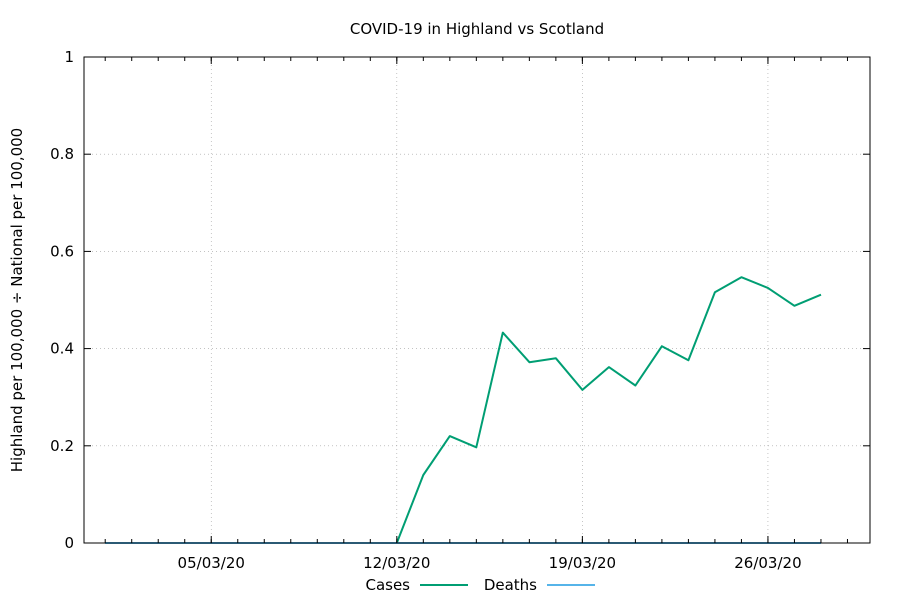 The height and width of the screenshot is (600, 900). I want to click on x-tick-label: 19/03/20, so click(582, 563).